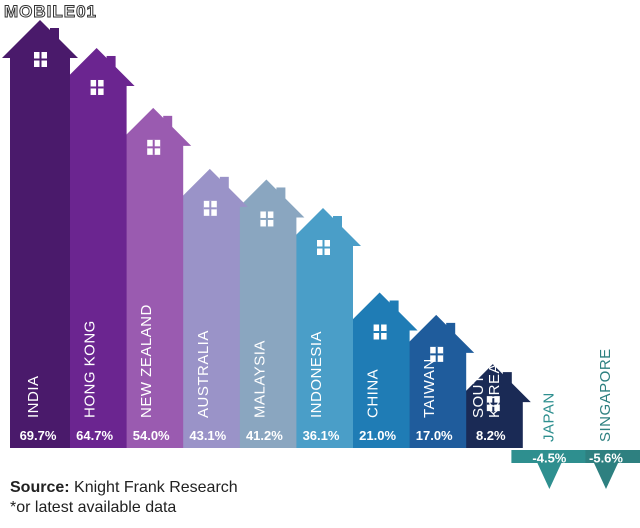 Image resolution: width=640 pixels, height=528 pixels. I want to click on watermark-logo: MOBILE01, so click(50, 12).